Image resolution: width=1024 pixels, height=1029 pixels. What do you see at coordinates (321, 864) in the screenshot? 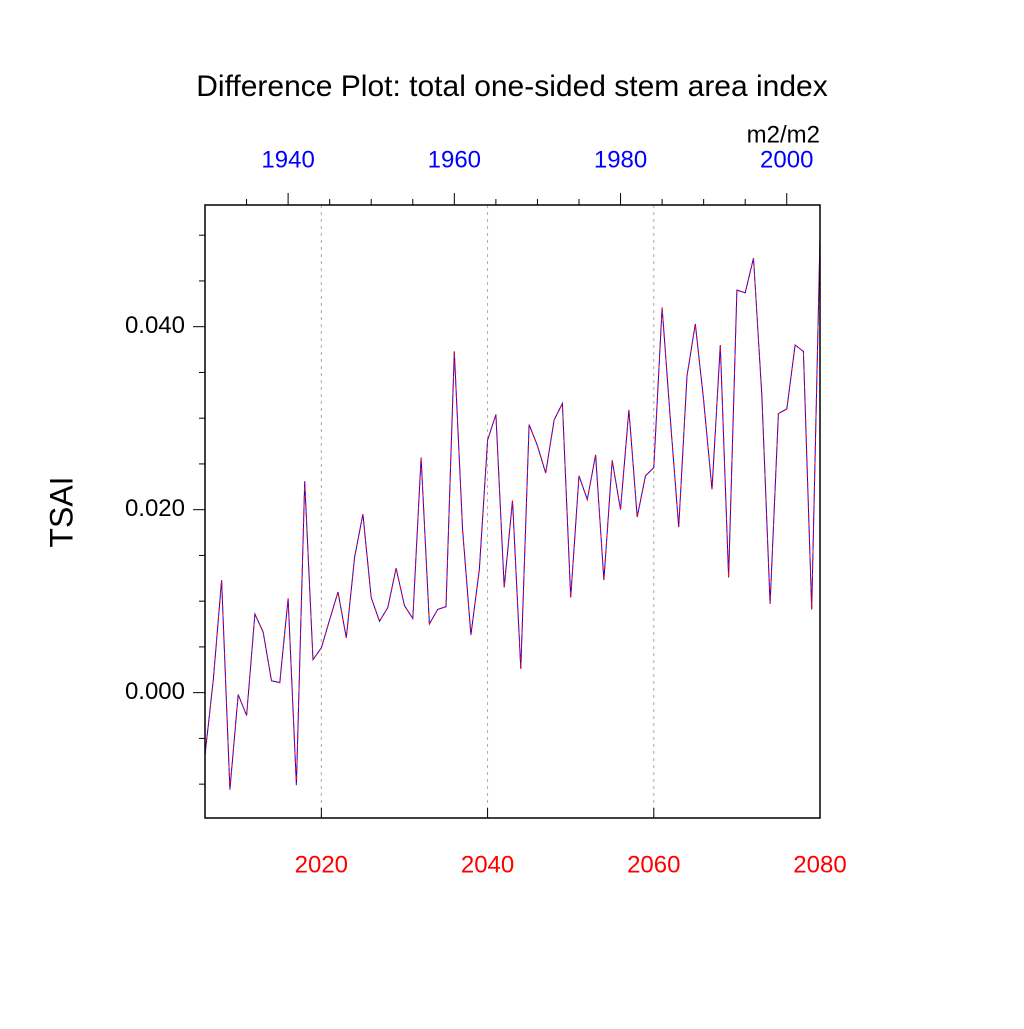
I see `x-tick-label: 2020` at bounding box center [321, 864].